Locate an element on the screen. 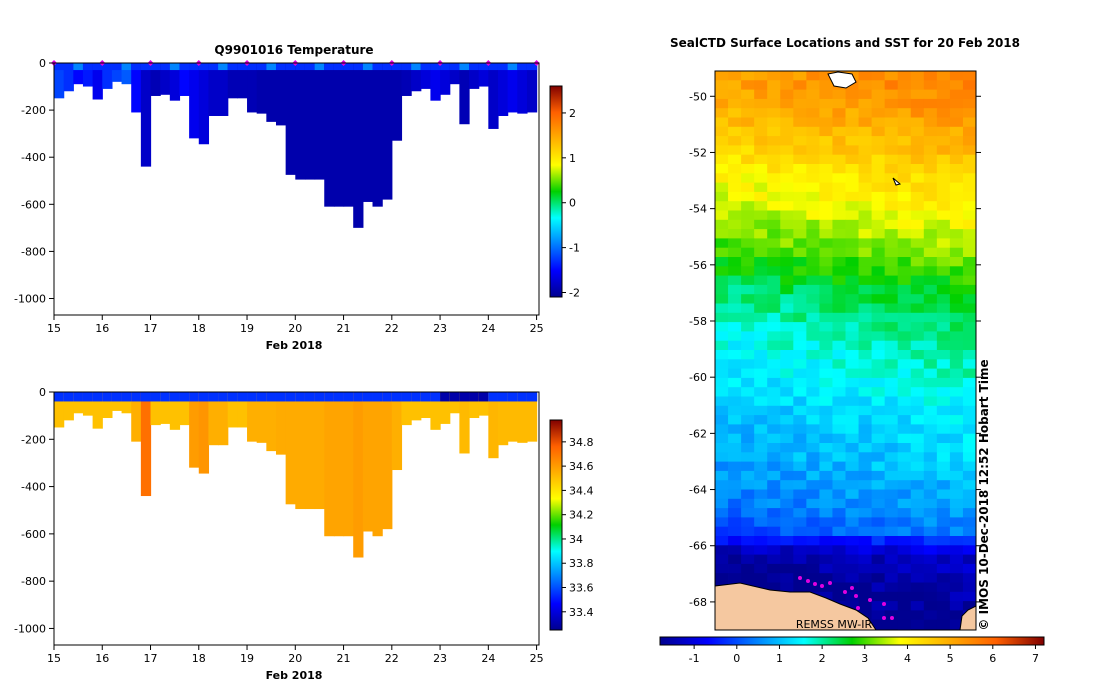  x-tick-label: 19 is located at coordinates (247, 658).